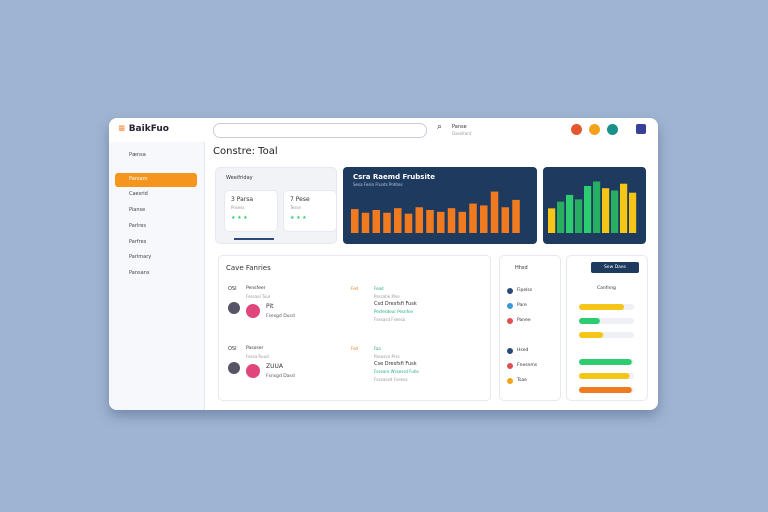 This screenshot has height=512, width=768. Describe the element at coordinates (395, 364) in the screenshot. I see `line: Cse Dresfsfi Fusk` at that location.